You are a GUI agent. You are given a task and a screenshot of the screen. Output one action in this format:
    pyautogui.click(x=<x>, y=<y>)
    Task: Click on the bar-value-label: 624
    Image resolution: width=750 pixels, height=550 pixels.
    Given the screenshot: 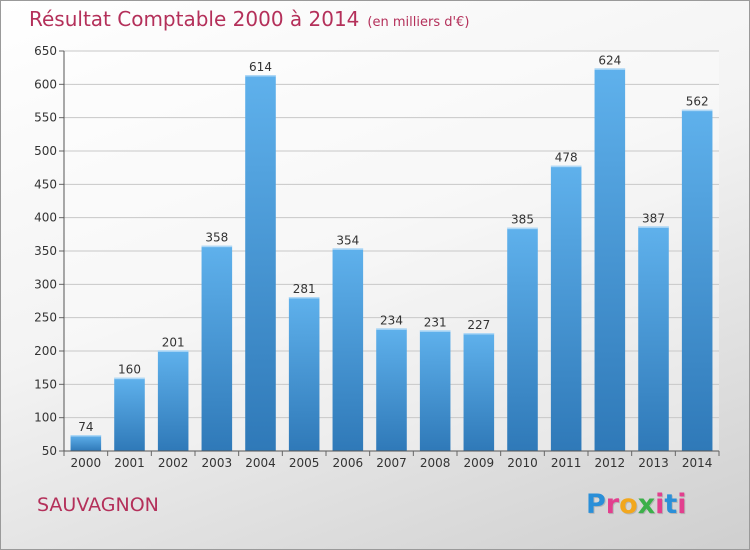 What is the action you would take?
    pyautogui.click(x=609, y=60)
    